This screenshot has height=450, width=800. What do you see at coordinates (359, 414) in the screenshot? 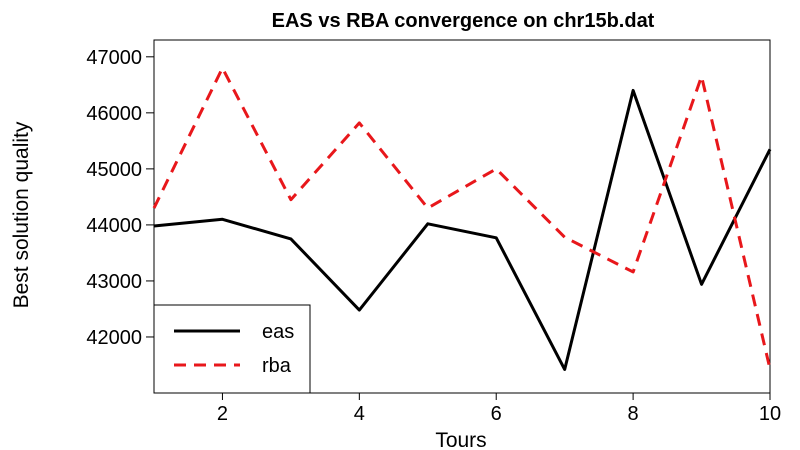
I see `x-tick-label: 4` at bounding box center [359, 414].